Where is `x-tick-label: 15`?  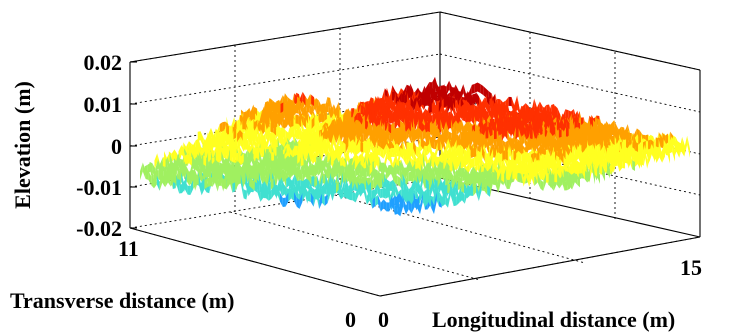 x-tick-label: 15 is located at coordinates (691, 267).